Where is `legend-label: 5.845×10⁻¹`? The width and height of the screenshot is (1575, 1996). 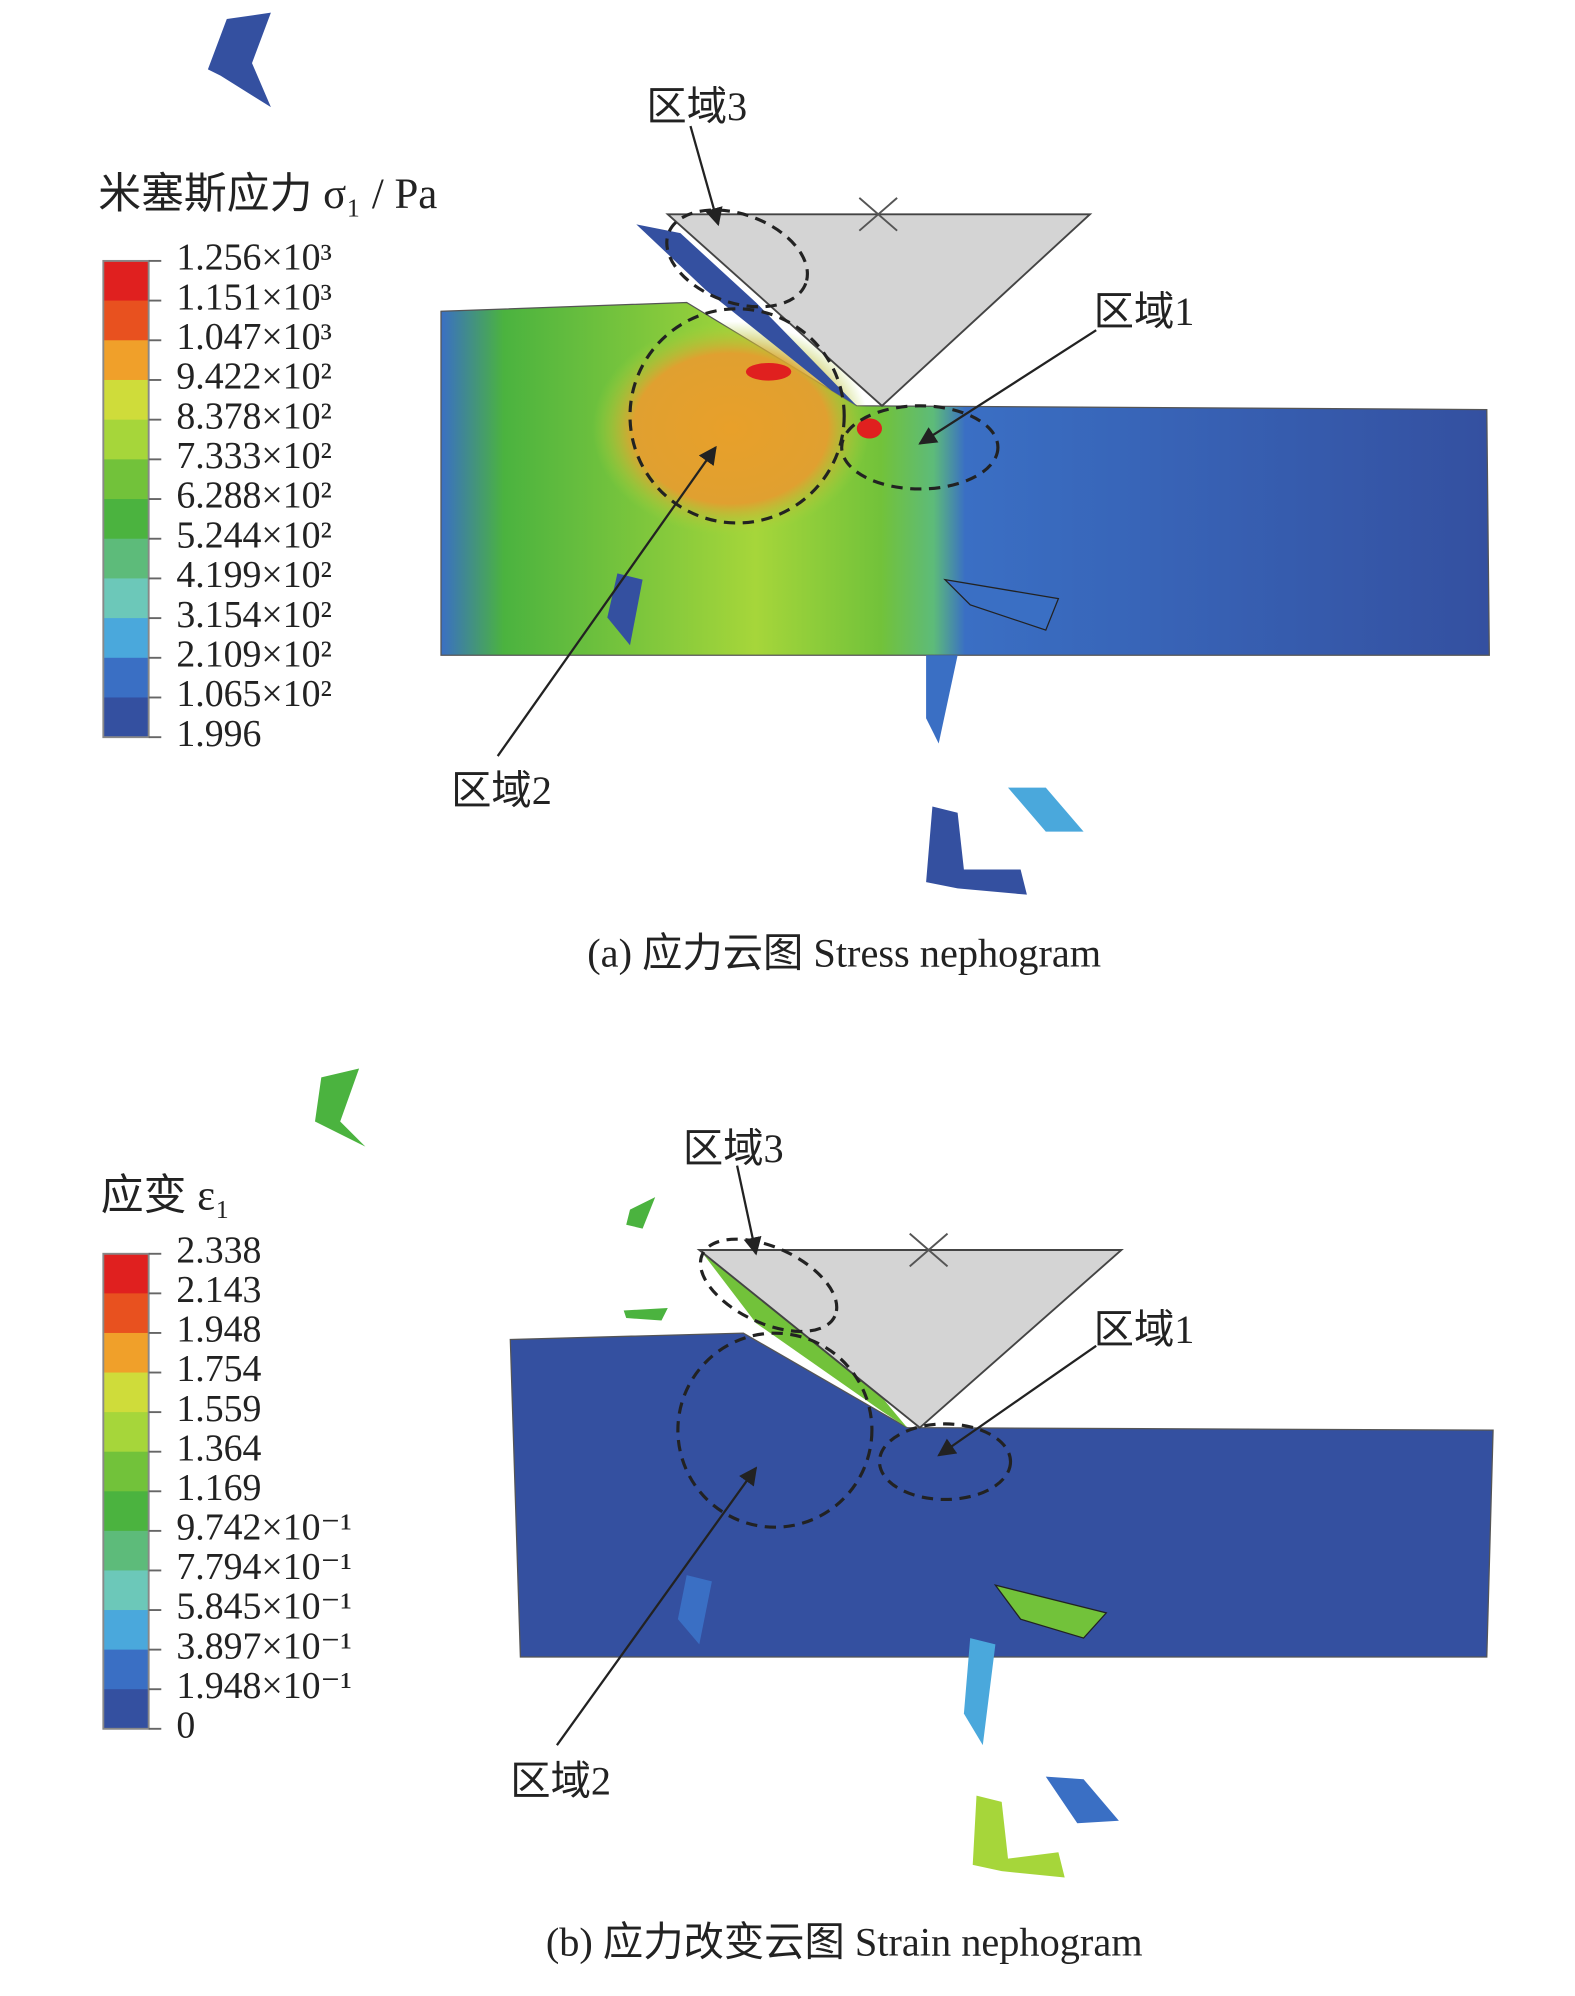 legend-label: 5.845×10⁻¹ is located at coordinates (263, 1607).